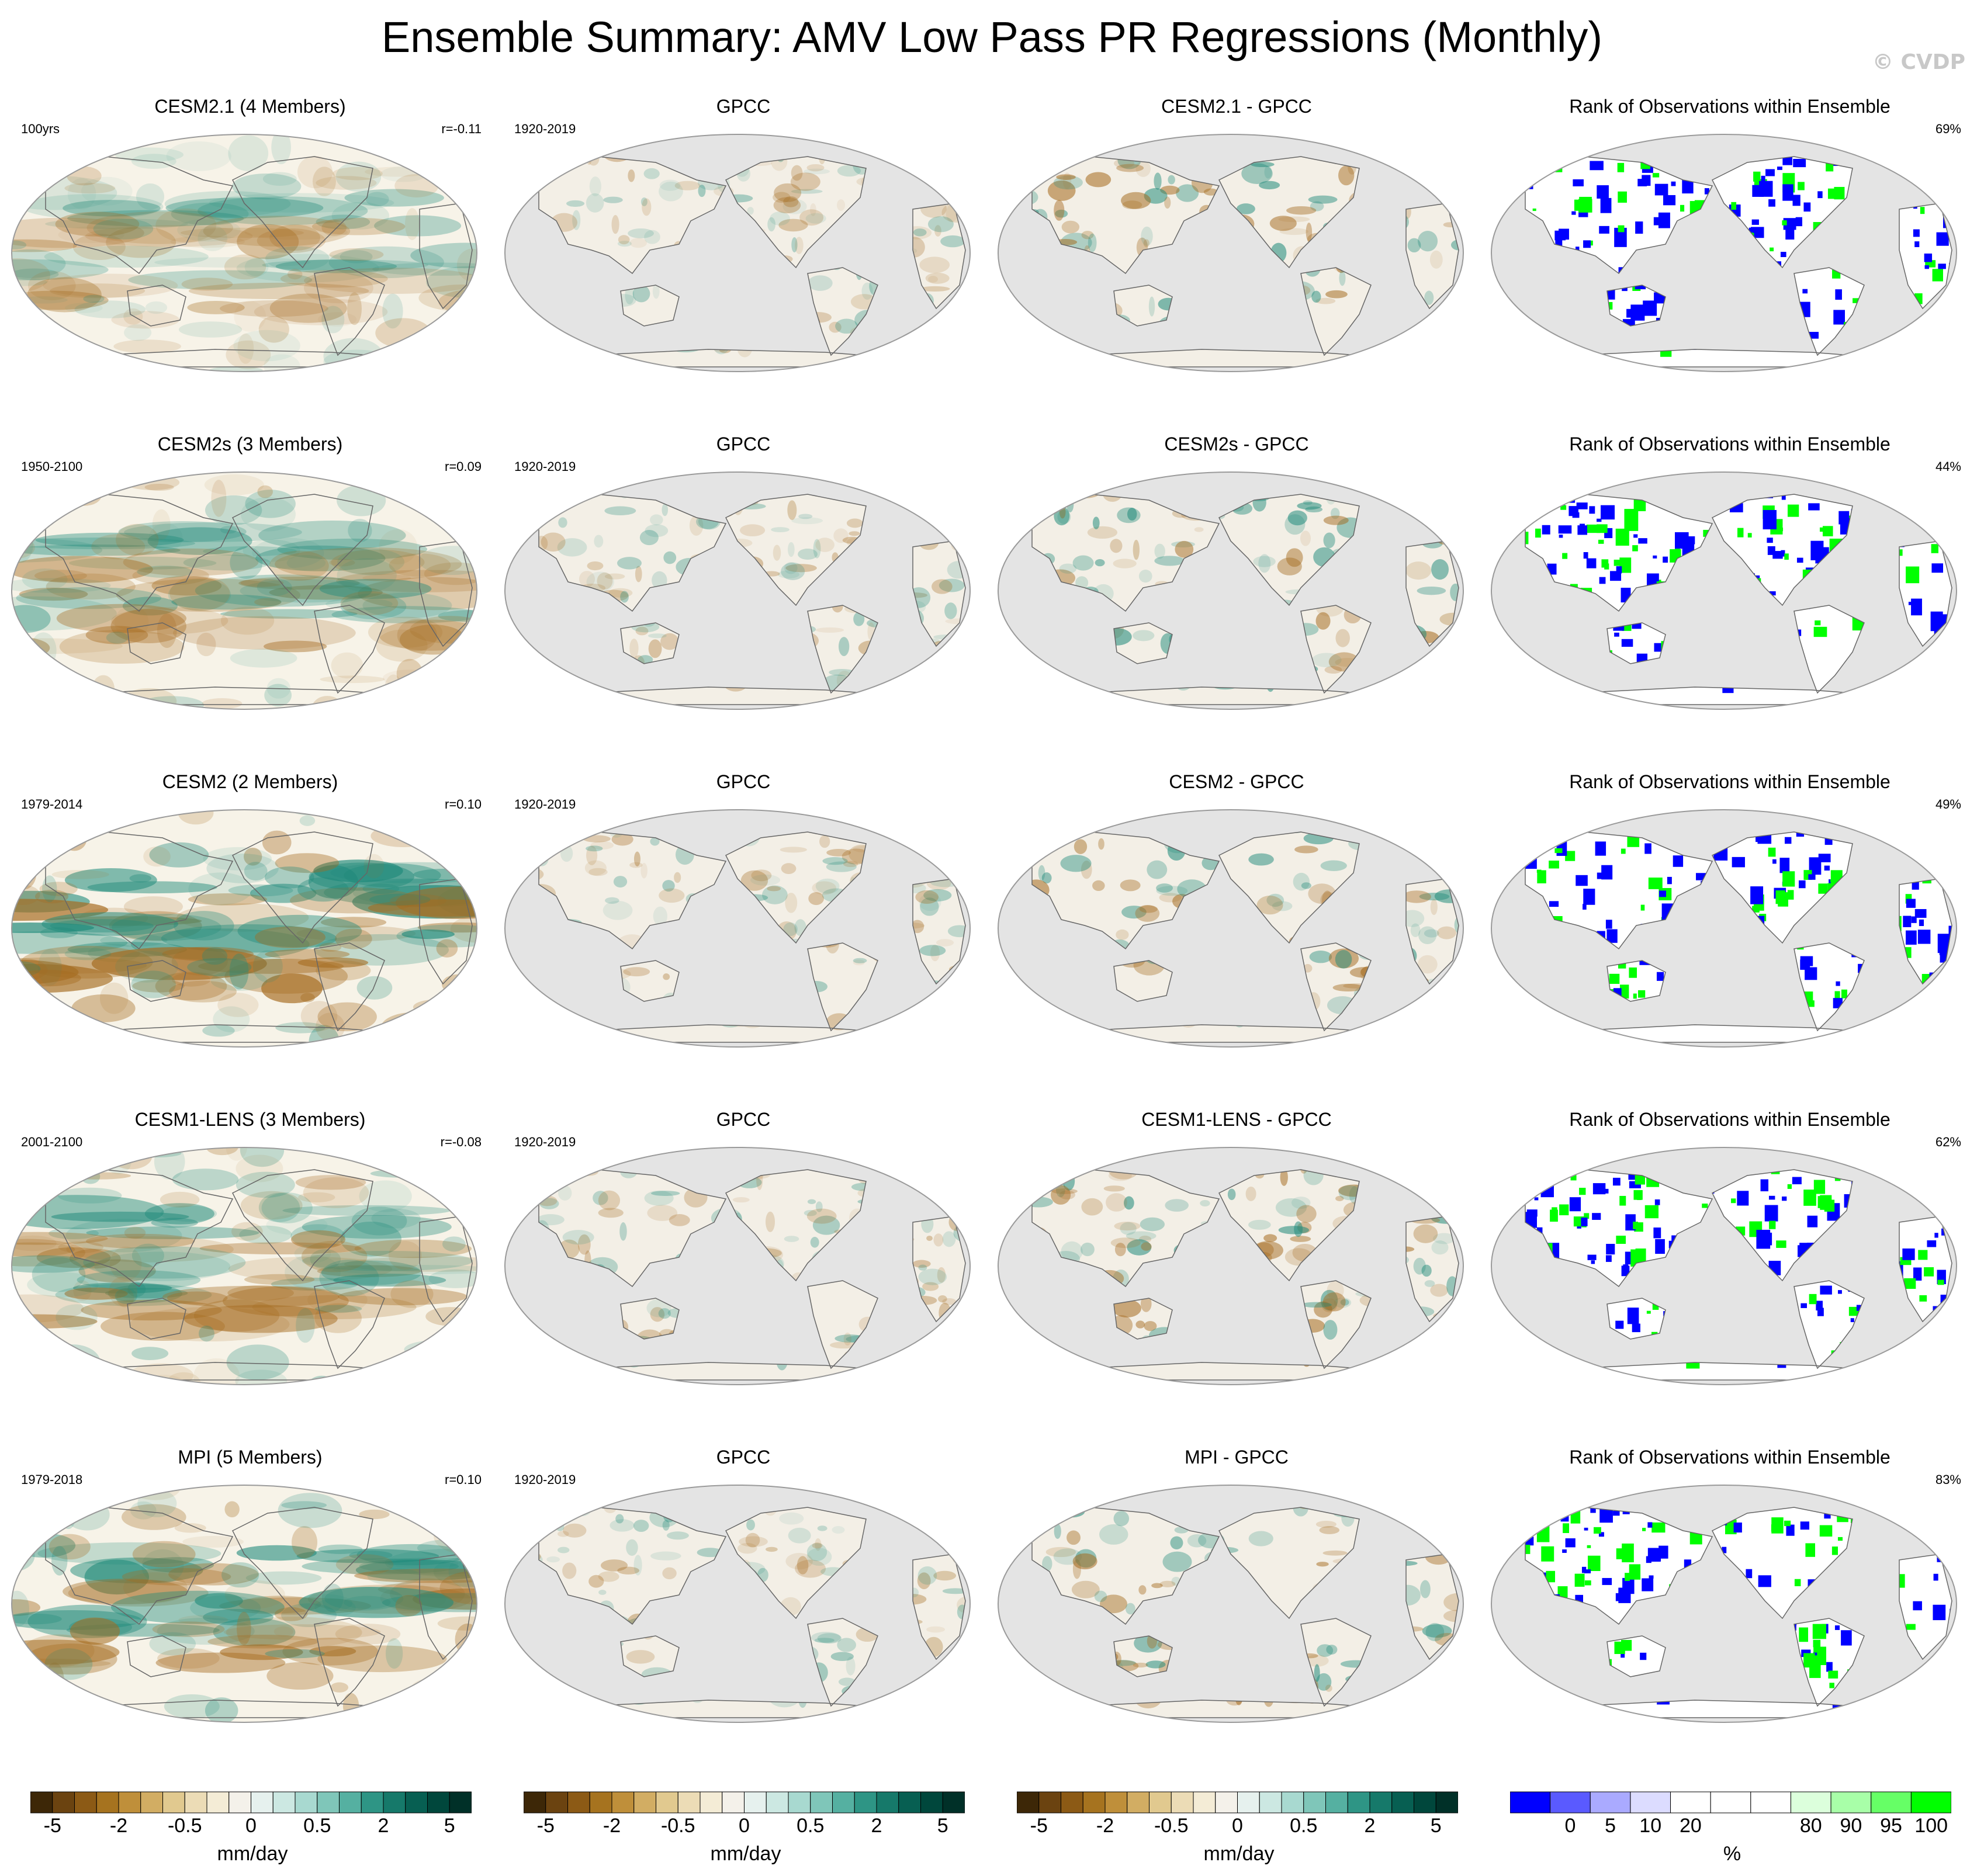  What do you see at coordinates (737, 253) in the screenshot?
I see `obs-map` at bounding box center [737, 253].